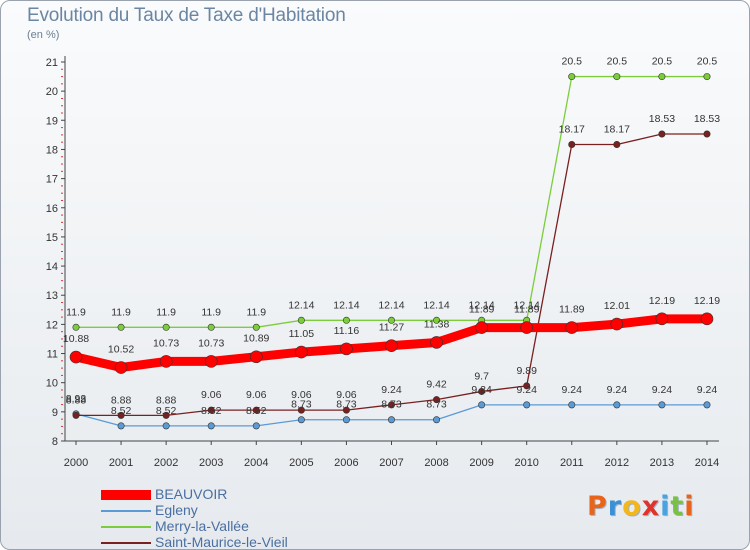 The height and width of the screenshot is (550, 750). What do you see at coordinates (52, 238) in the screenshot?
I see `y-tick-label: 15` at bounding box center [52, 238].